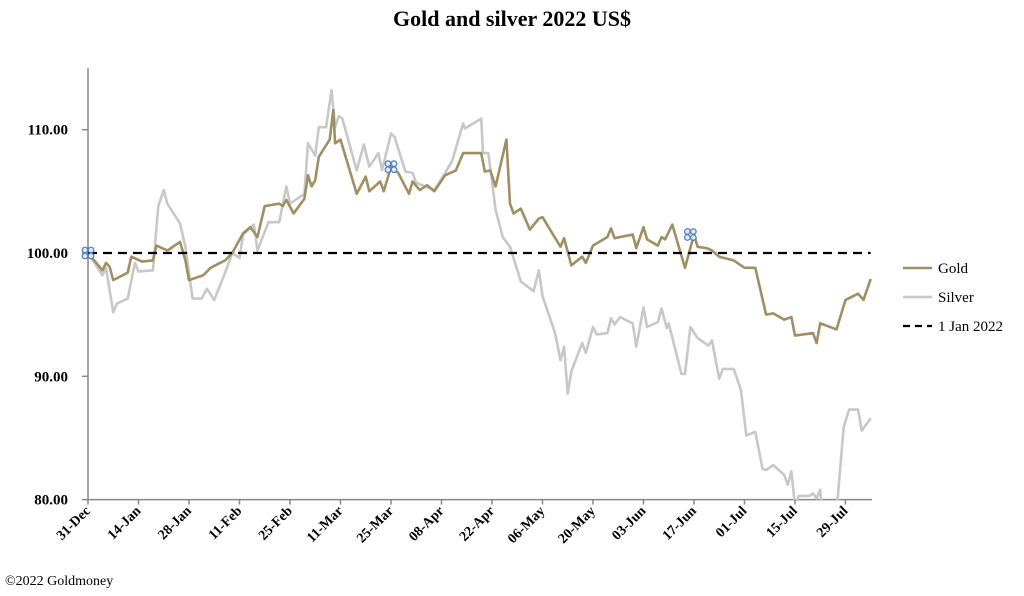 Image resolution: width=1024 pixels, height=596 pixels. What do you see at coordinates (375, 525) in the screenshot?
I see `x-tick-label: 25-Mar` at bounding box center [375, 525].